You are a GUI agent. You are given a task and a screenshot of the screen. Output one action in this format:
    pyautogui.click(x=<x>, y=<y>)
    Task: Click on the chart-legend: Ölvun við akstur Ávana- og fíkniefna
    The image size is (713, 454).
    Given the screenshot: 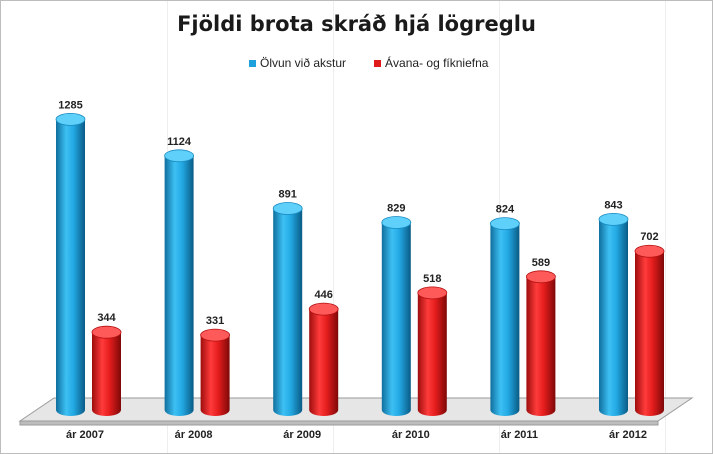 What is the action you would take?
    pyautogui.click(x=368, y=63)
    